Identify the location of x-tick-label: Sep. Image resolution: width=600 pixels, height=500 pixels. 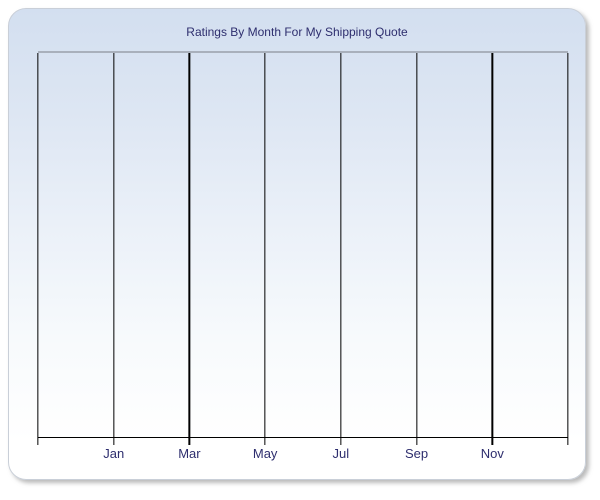
(416, 453).